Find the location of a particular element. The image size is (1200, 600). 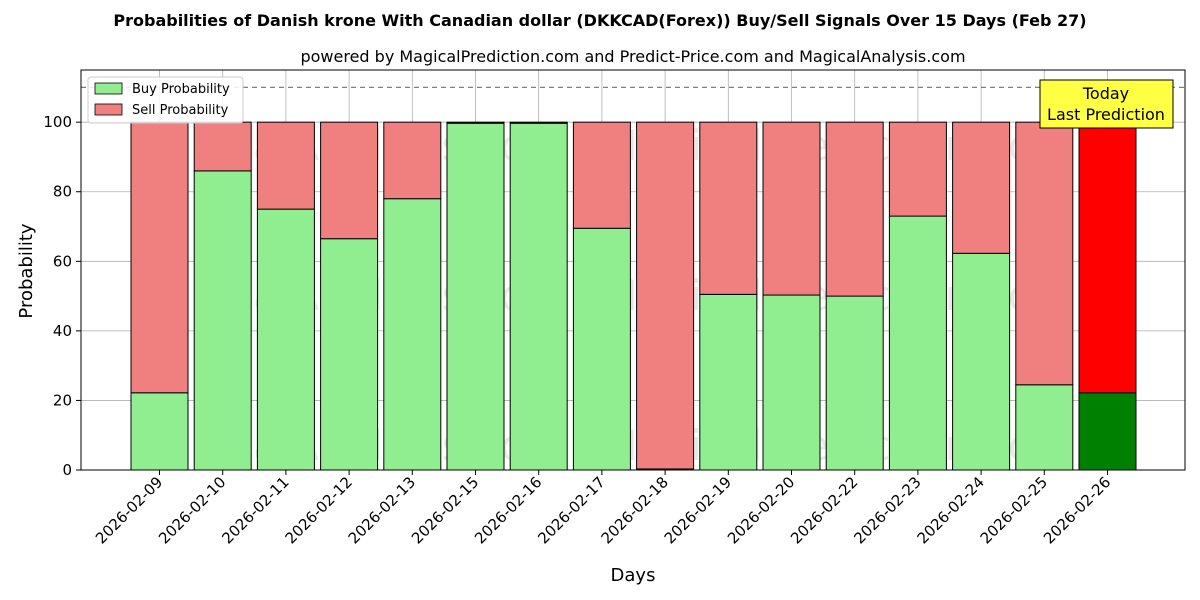

legend: Buy Probability Sell Probability is located at coordinates (165, 100).